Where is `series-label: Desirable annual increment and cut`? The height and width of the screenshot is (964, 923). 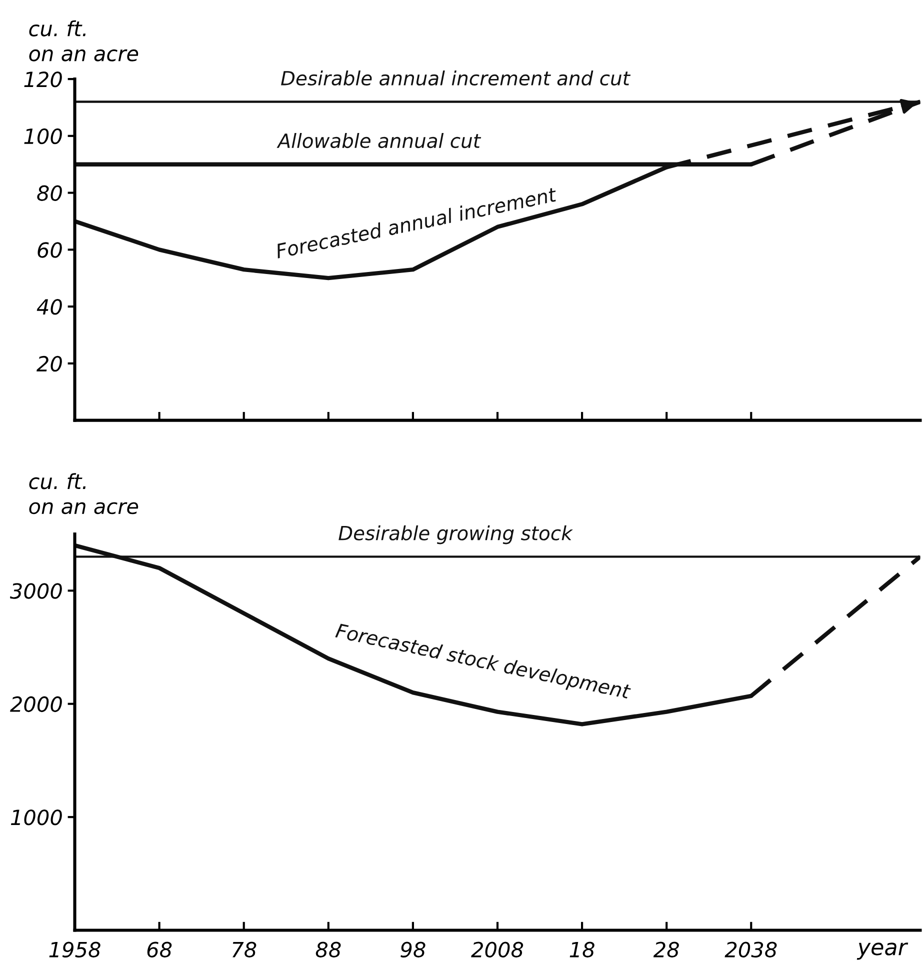
series-label: Desirable annual increment and cut is located at coordinates (456, 78).